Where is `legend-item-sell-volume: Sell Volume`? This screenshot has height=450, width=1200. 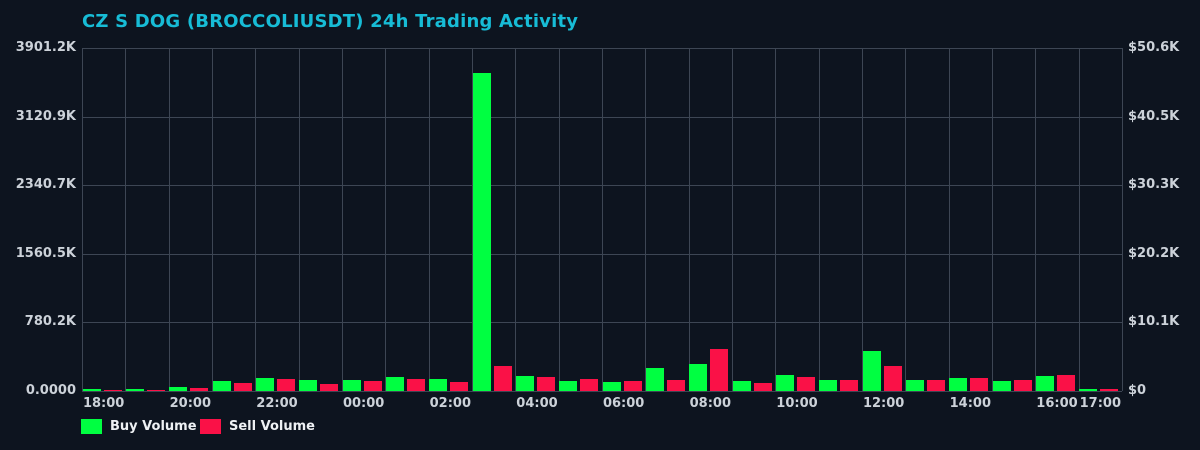
legend-item-sell-volume: Sell Volume is located at coordinates (257, 426).